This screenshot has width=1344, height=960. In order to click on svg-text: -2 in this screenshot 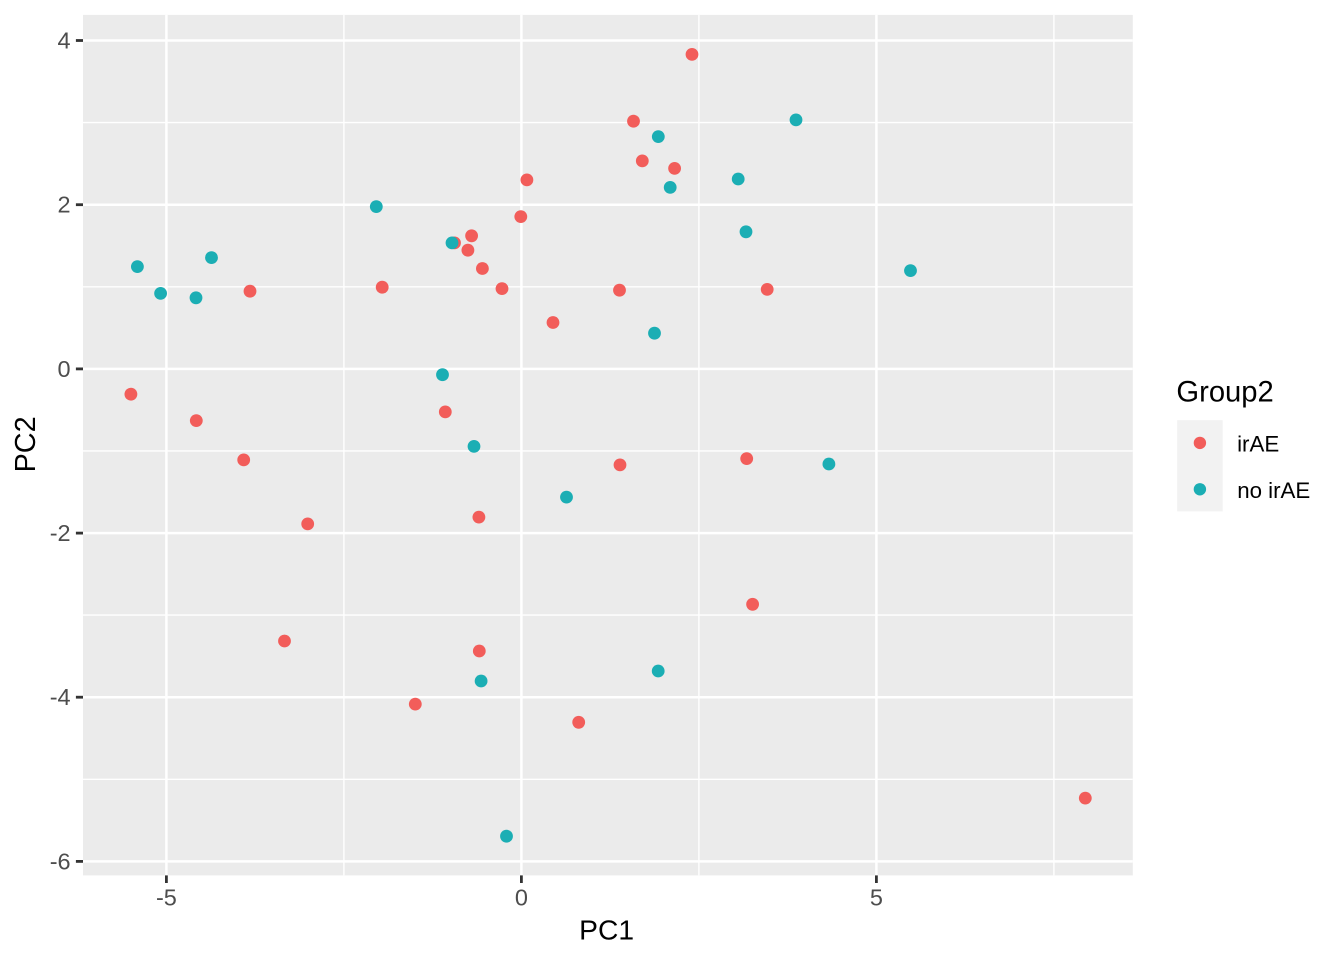, I will do `click(60, 533)`.